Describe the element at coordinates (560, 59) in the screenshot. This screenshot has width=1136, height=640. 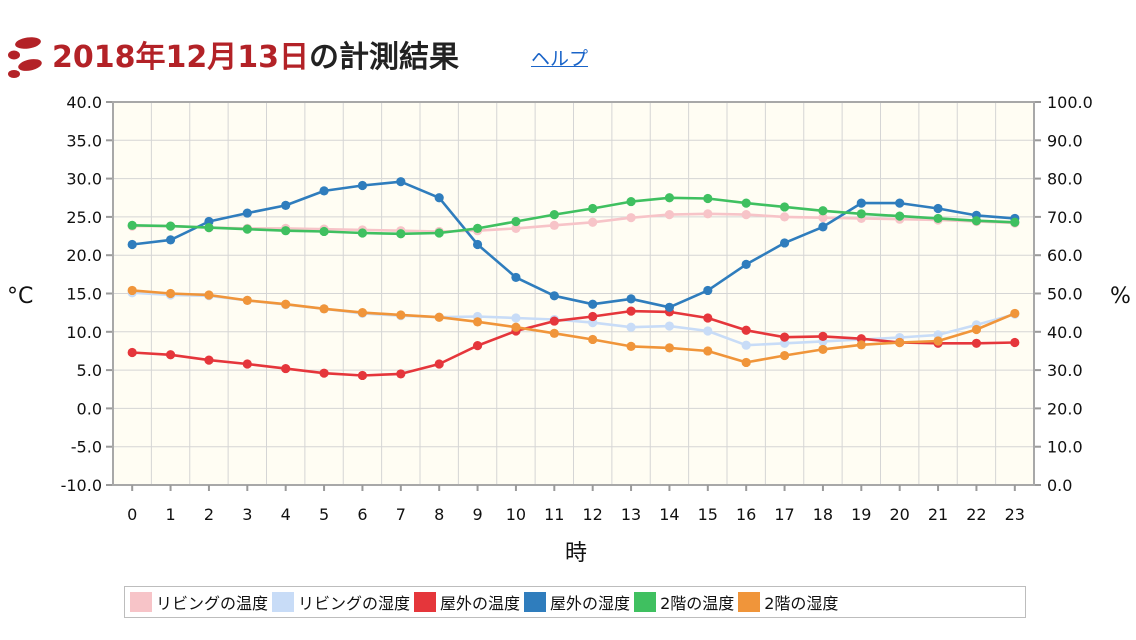
I see `help-link: ヘルプ` at that location.